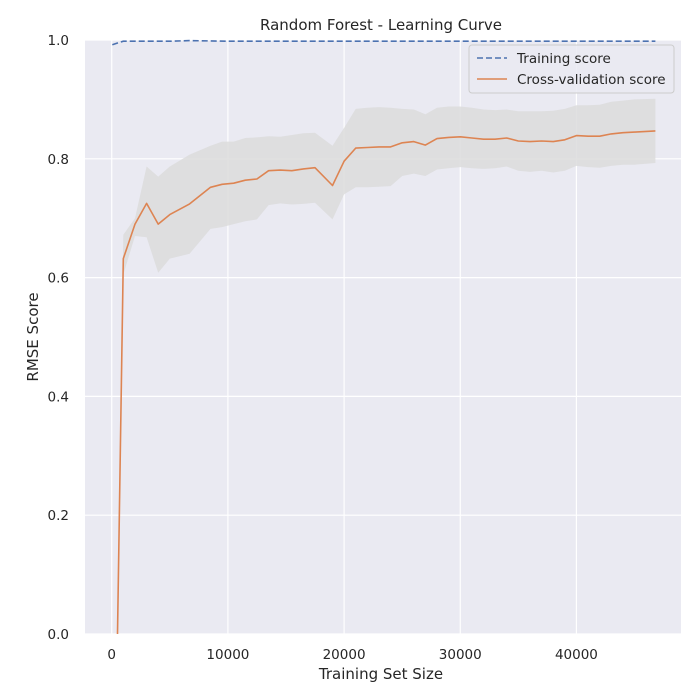 This screenshot has height=700, width=700. I want to click on legend: Training score Cross-validation score, so click(571, 69).